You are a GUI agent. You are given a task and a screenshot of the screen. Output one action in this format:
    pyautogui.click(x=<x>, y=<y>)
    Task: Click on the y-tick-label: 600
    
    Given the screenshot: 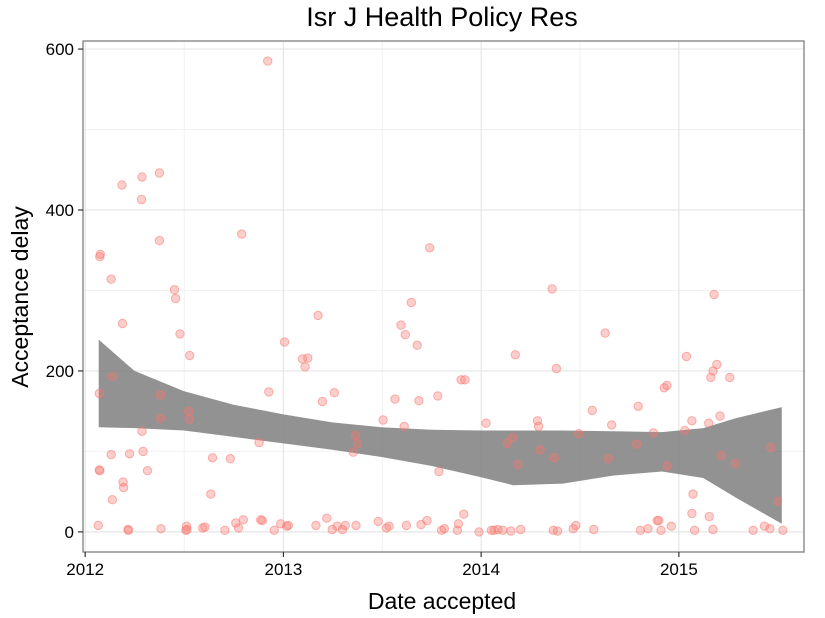 What is the action you would take?
    pyautogui.click(x=60, y=49)
    